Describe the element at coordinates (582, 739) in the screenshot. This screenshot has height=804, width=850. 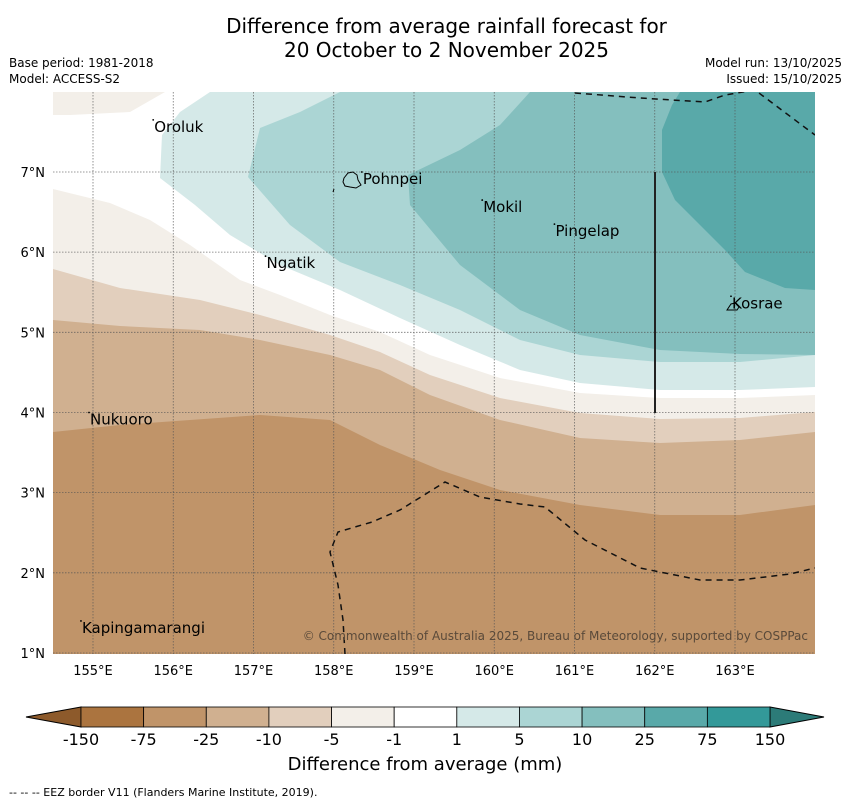
I see `colorbar-tick-label: 10` at that location.